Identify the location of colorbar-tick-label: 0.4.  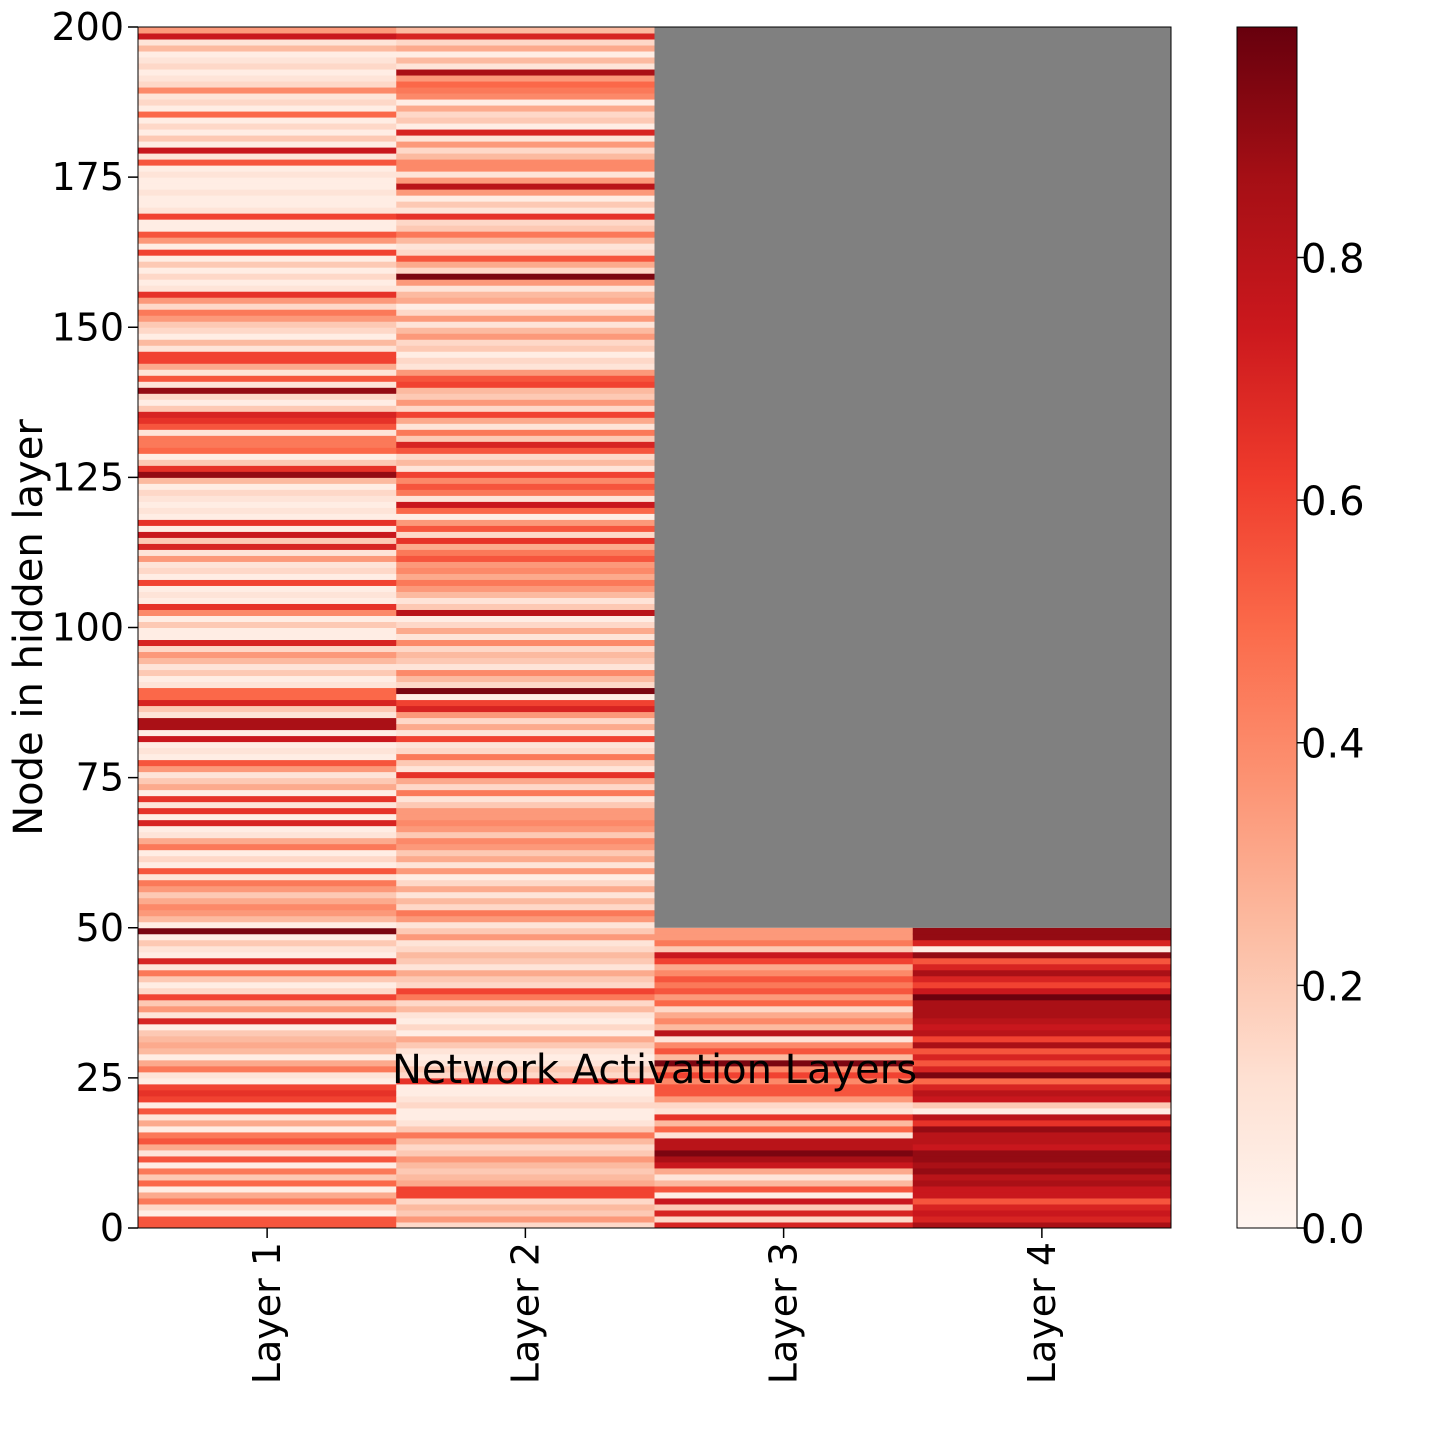
(1333, 745).